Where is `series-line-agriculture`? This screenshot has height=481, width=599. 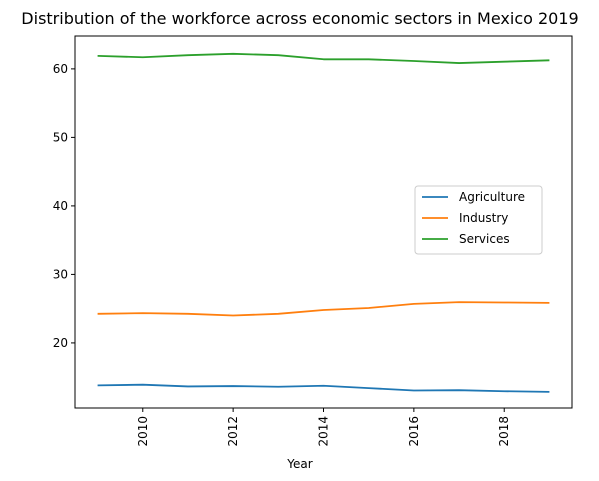
series-line-agriculture is located at coordinates (323, 388).